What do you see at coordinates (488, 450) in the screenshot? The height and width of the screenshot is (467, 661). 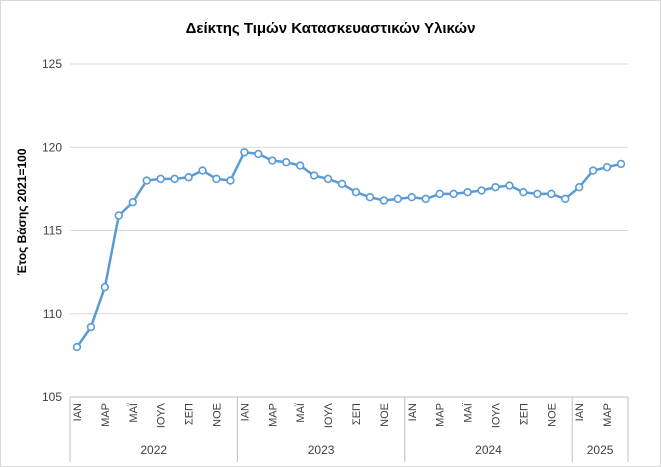 I see `year-label: 2024` at bounding box center [488, 450].